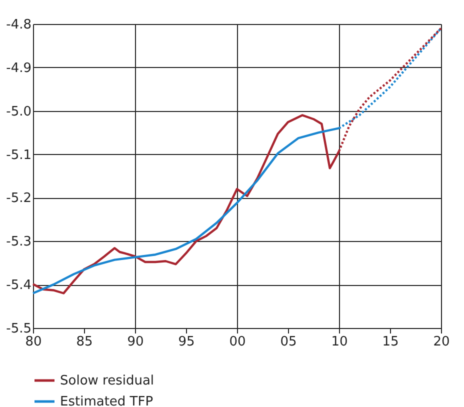 Image resolution: width=464 pixels, height=407 pixels. I want to click on x-tick-label: 80, so click(33, 342).